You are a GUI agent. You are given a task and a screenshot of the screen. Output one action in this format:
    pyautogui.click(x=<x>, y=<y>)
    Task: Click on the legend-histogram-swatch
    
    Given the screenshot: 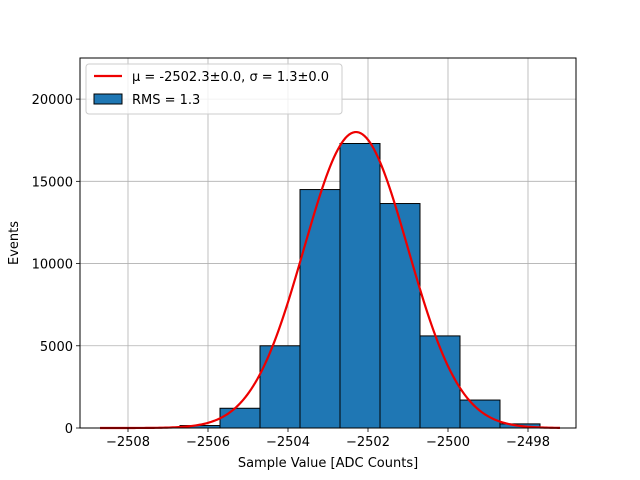 What is the action you would take?
    pyautogui.click(x=108, y=99)
    